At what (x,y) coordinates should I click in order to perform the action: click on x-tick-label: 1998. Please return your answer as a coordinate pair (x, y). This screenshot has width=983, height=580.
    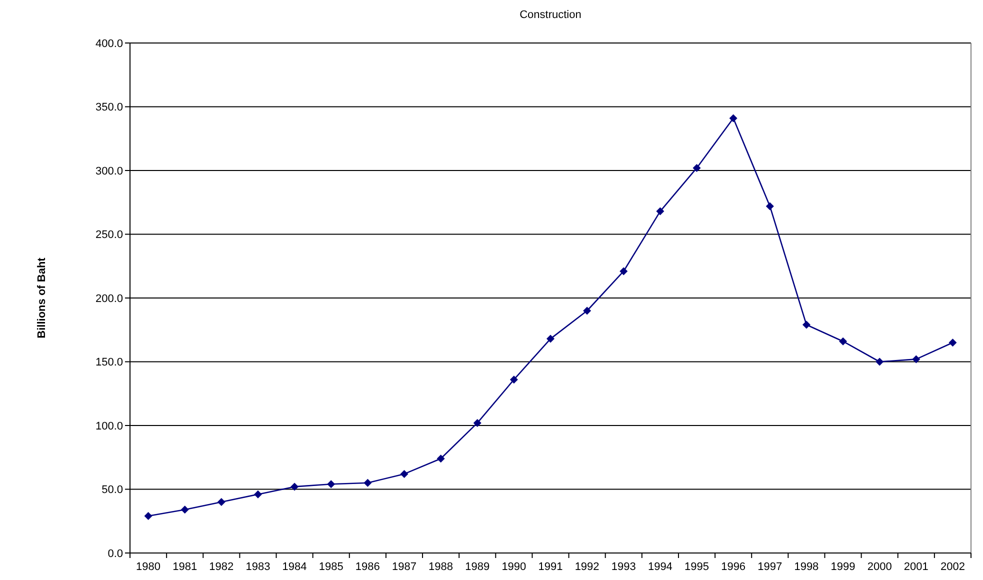
    Looking at the image, I should click on (806, 567).